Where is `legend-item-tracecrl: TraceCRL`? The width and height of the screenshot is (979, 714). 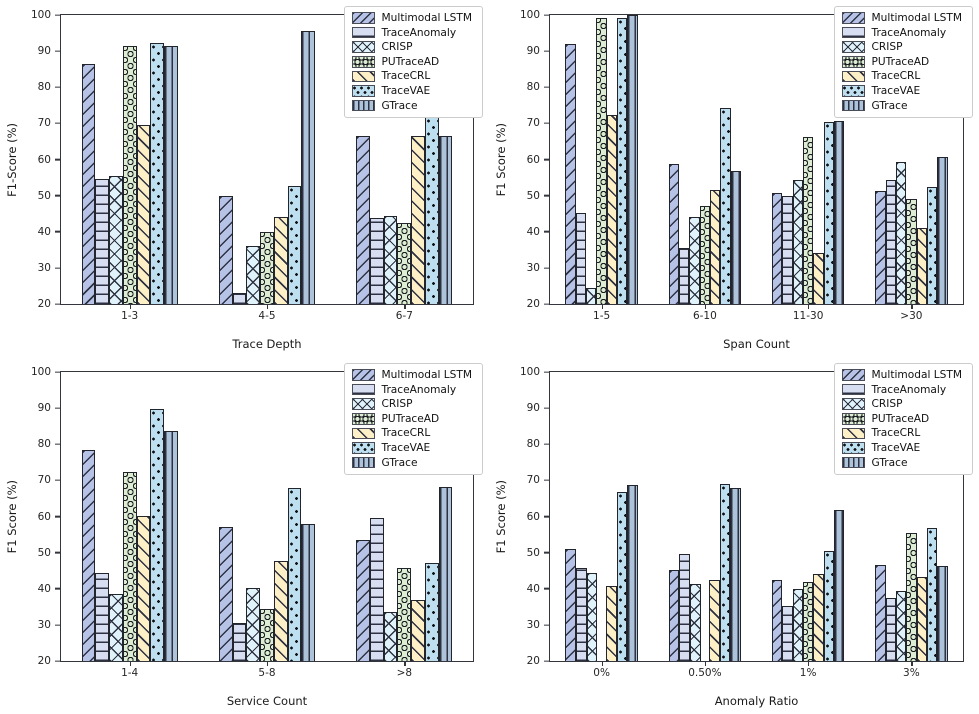
legend-item-tracecrl: TraceCRL is located at coordinates (411, 76).